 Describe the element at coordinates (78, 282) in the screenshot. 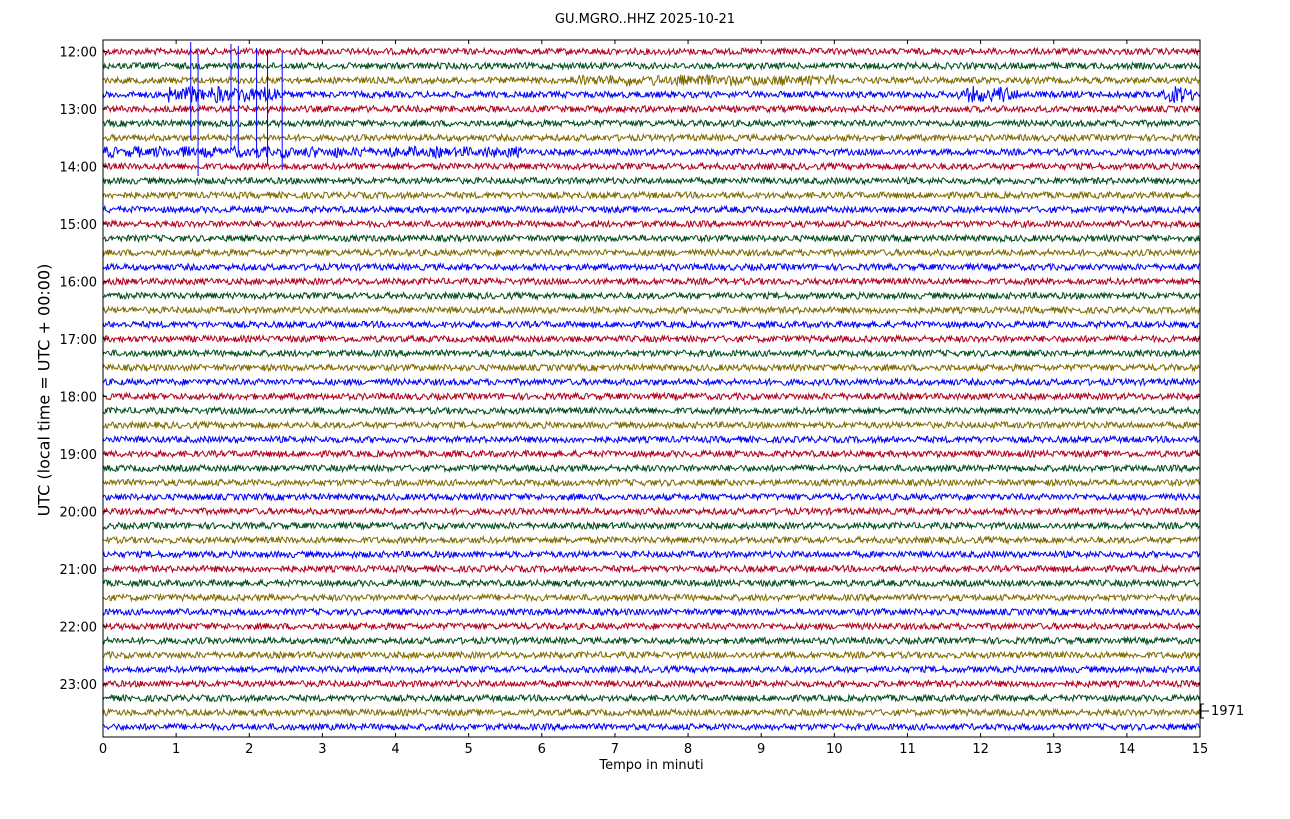

I see `y-tick-label: 16:00` at that location.